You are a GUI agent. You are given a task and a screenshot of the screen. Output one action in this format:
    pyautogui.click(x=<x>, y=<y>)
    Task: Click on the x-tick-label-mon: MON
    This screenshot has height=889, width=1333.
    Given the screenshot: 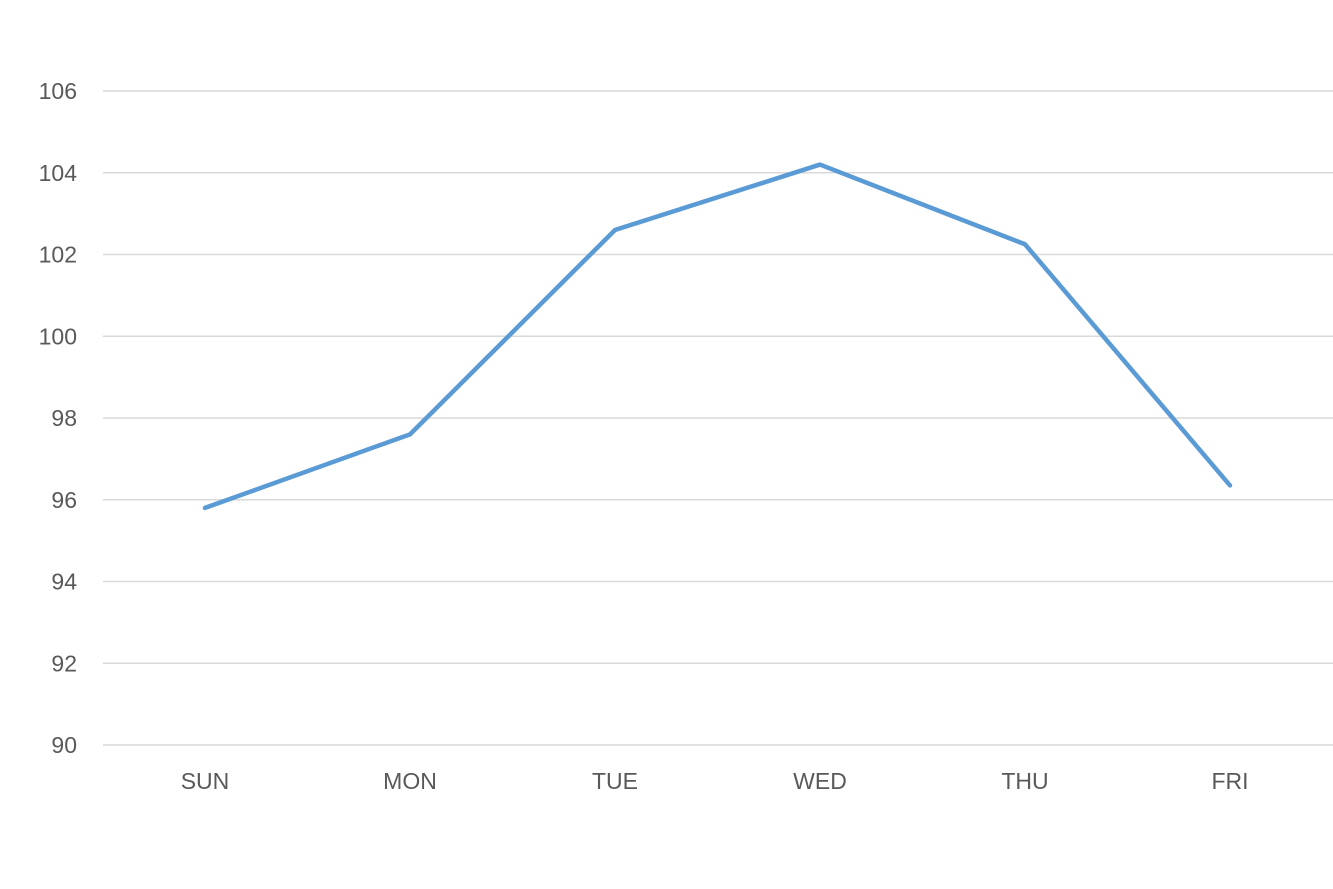 What is the action you would take?
    pyautogui.click(x=410, y=781)
    